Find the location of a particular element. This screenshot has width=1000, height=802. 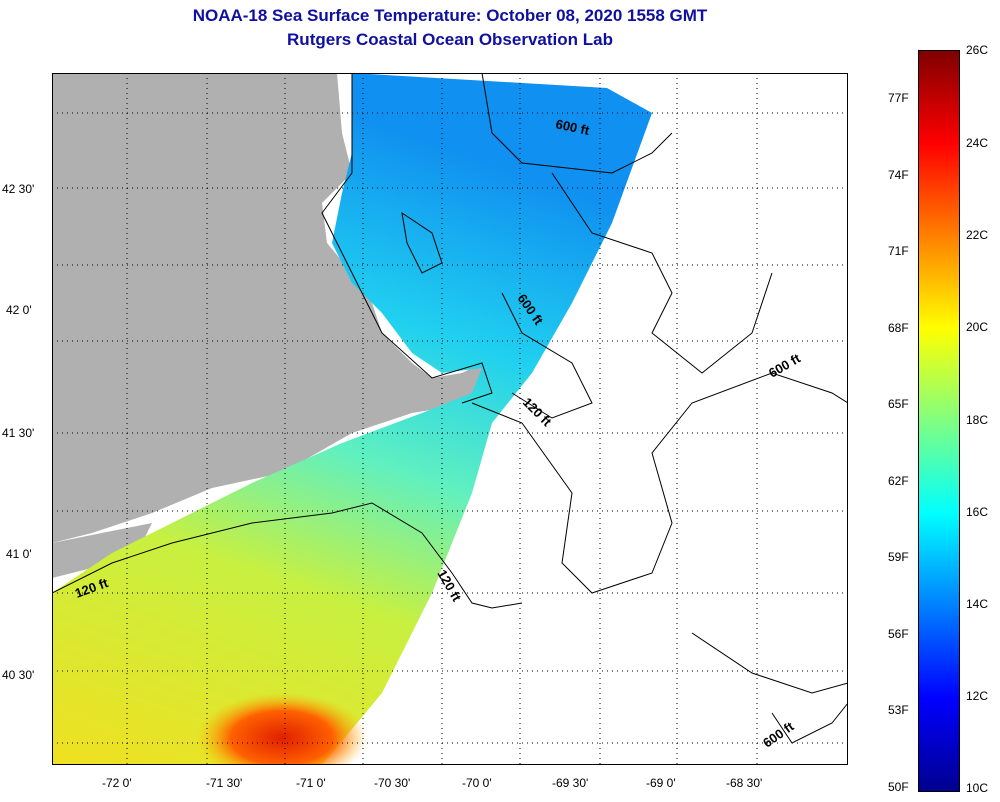

celsius-label: 26C is located at coordinates (977, 50).